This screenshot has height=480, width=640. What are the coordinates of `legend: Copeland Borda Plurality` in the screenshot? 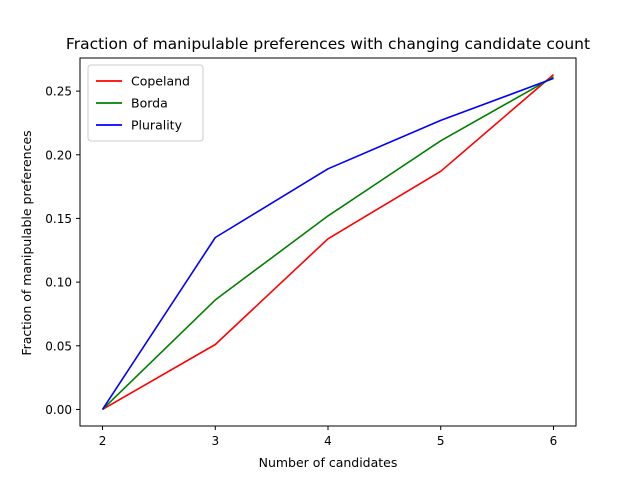 It's located at (145, 103).